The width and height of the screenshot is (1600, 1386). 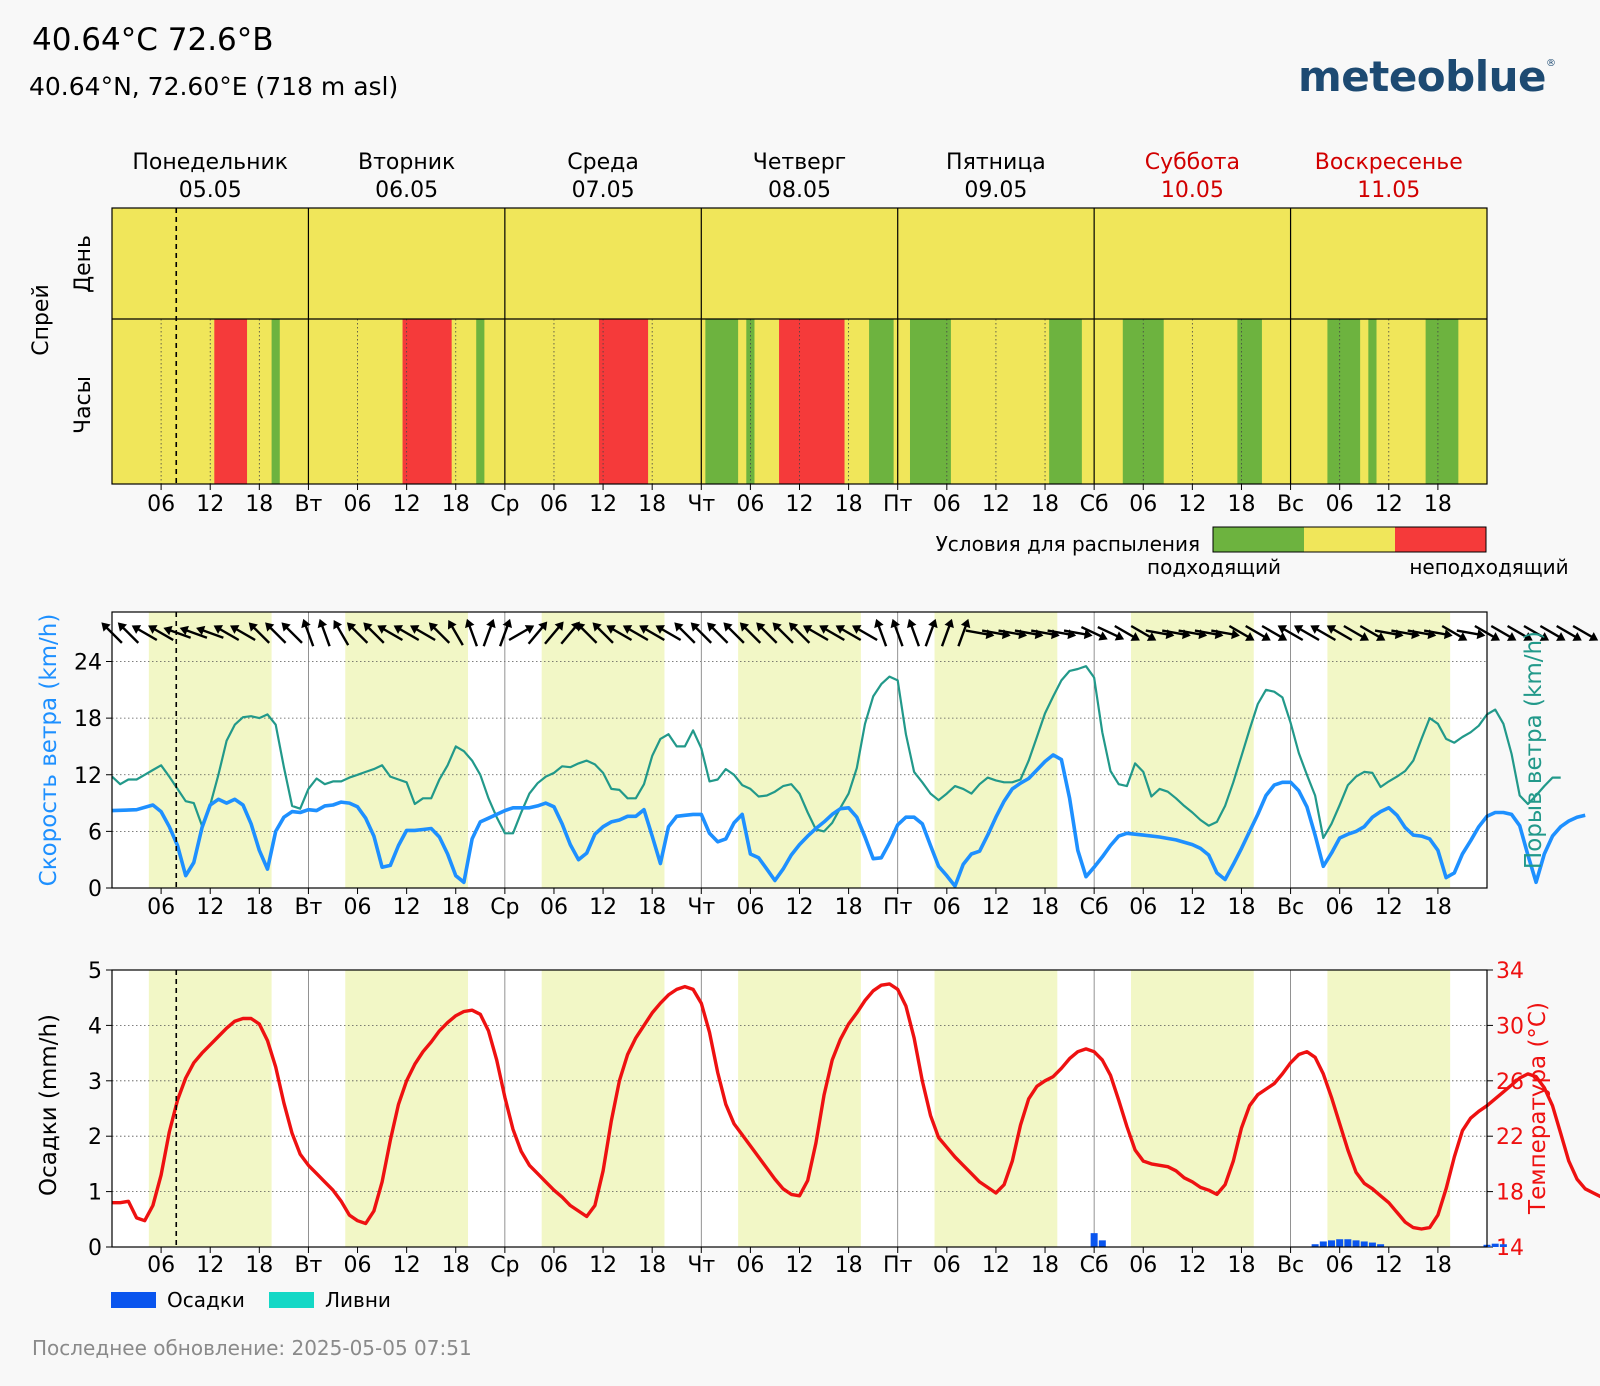 I want to click on meteoblue-logo: meteoblue®, so click(x=1427, y=76).